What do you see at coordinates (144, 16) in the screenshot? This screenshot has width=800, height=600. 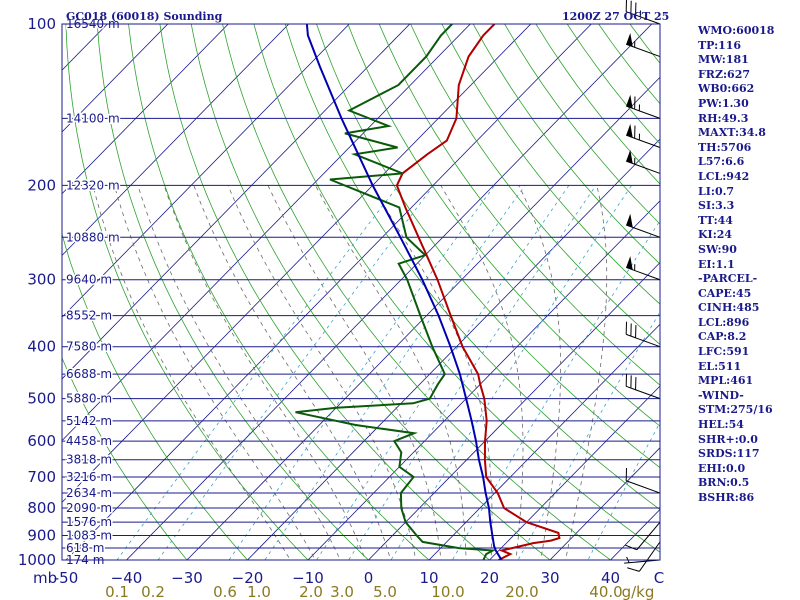 I see `chart-title: GC018 (60018) Sounding` at bounding box center [144, 16].